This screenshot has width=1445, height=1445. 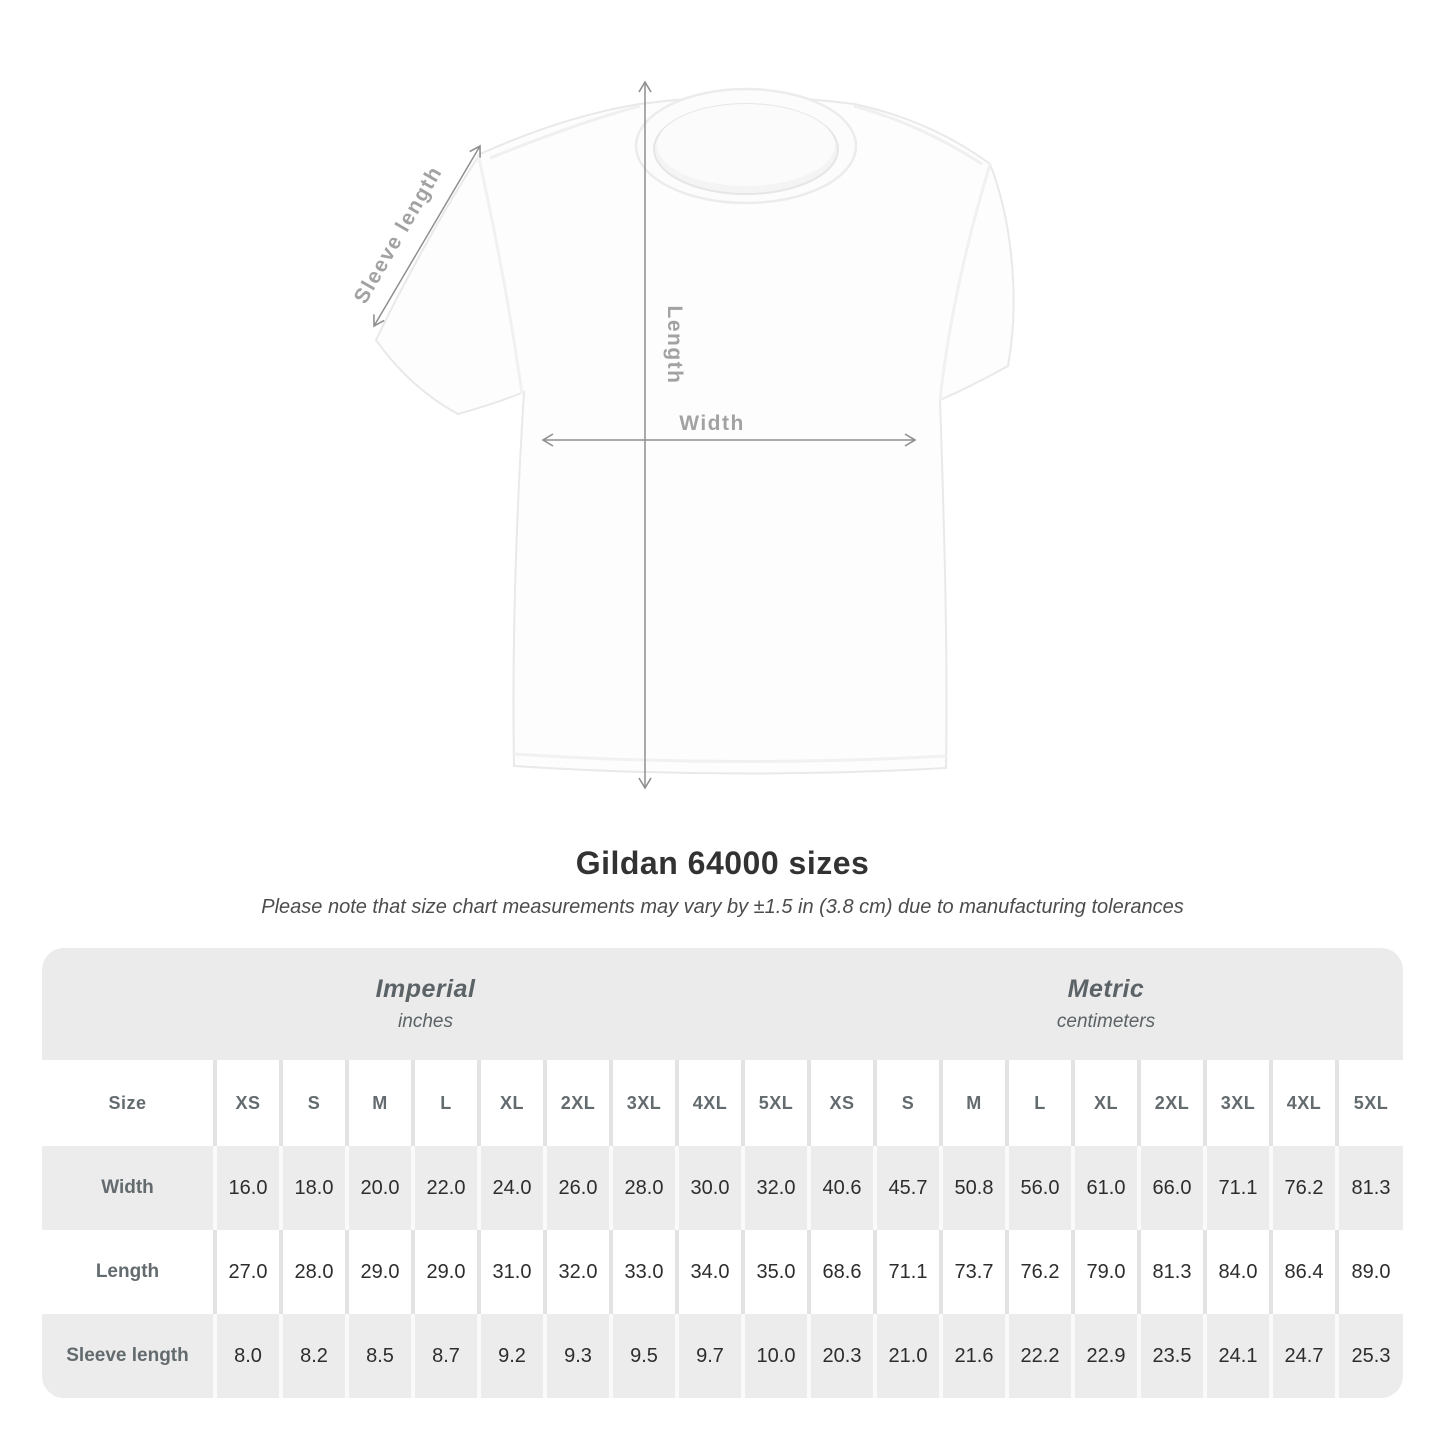 I want to click on row-label: Sleeve length, so click(x=127, y=1355).